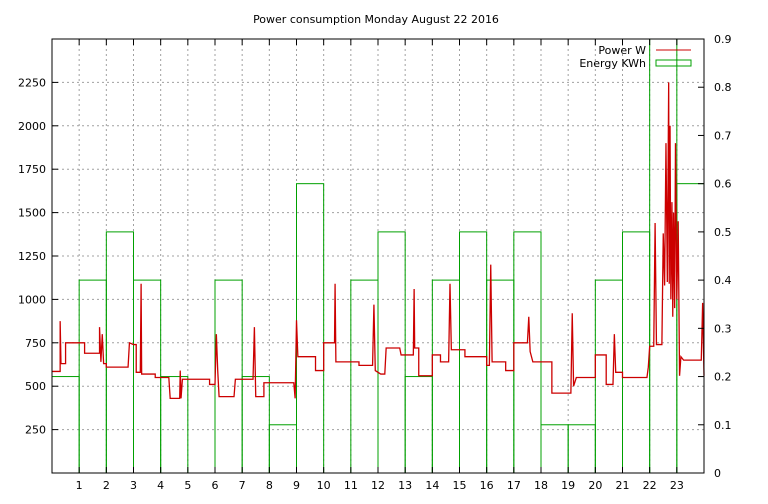  Describe the element at coordinates (650, 485) in the screenshot. I see `x-tick-label: 22` at that location.